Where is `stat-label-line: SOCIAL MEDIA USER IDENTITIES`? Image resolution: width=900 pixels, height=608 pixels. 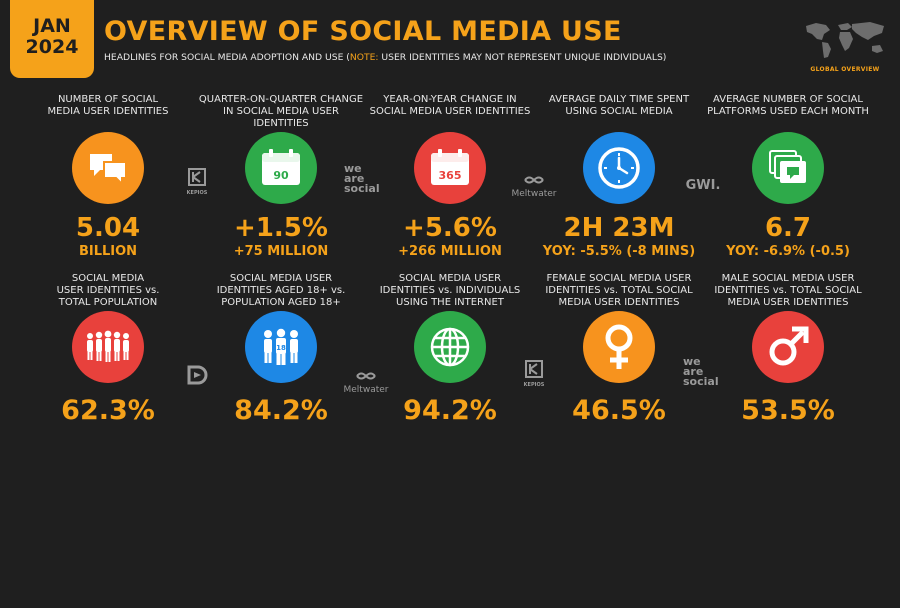
stat-label-line: SOCIAL MEDIA USER IDENTITIES is located at coordinates (450, 111).